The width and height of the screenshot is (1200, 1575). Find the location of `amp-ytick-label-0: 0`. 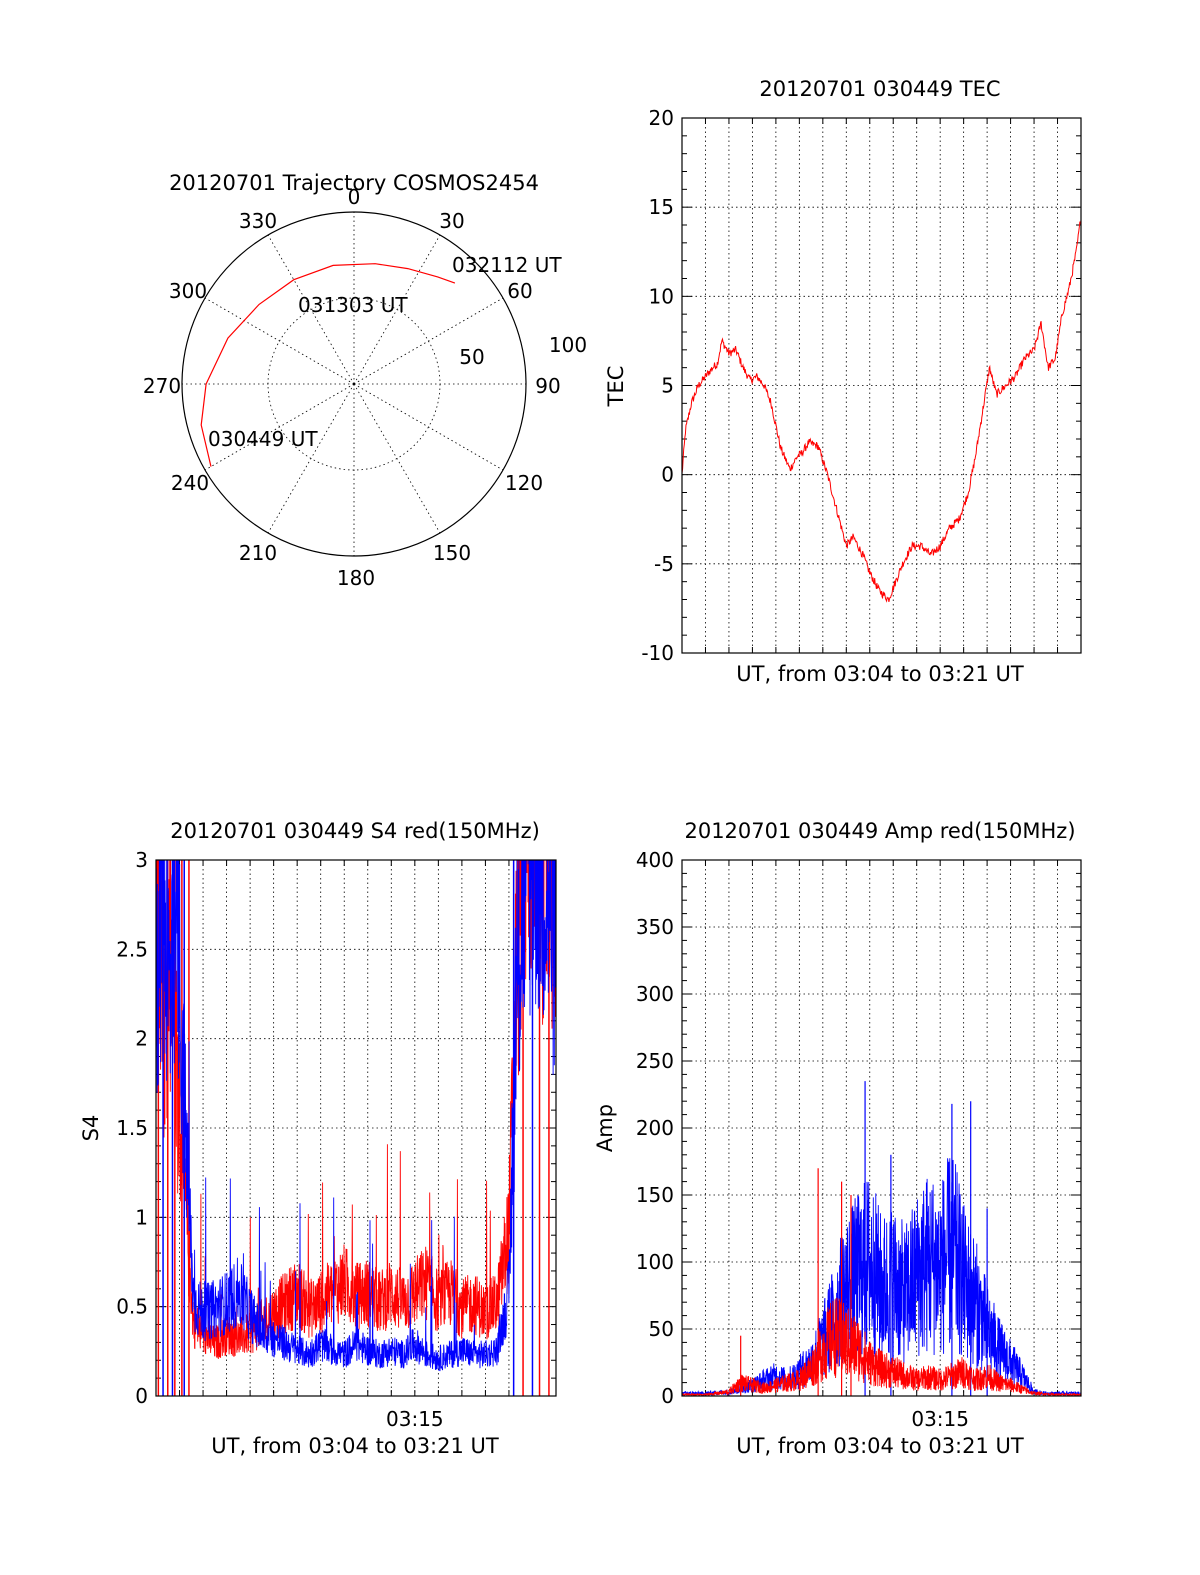

amp-ytick-label-0: 0 is located at coordinates (667, 1396).